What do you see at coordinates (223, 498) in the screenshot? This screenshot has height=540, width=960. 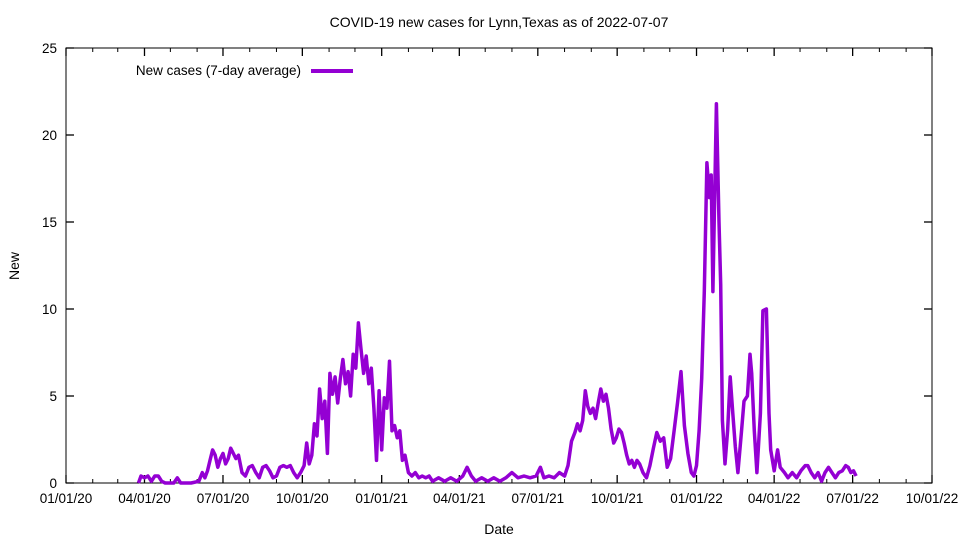 I see `x-tick-label: 07/01/20` at bounding box center [223, 498].